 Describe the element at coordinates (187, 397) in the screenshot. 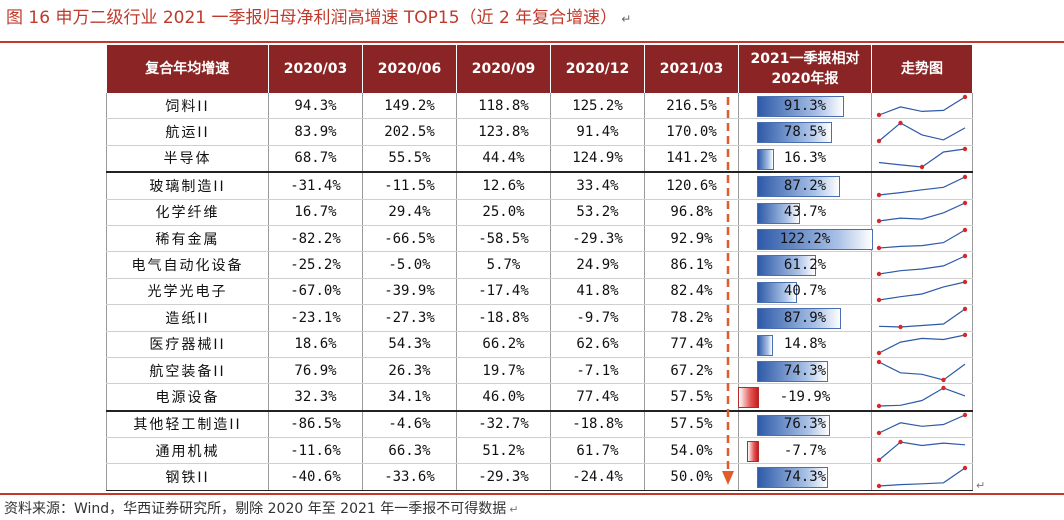

I see `industry-name: 电源设备` at that location.